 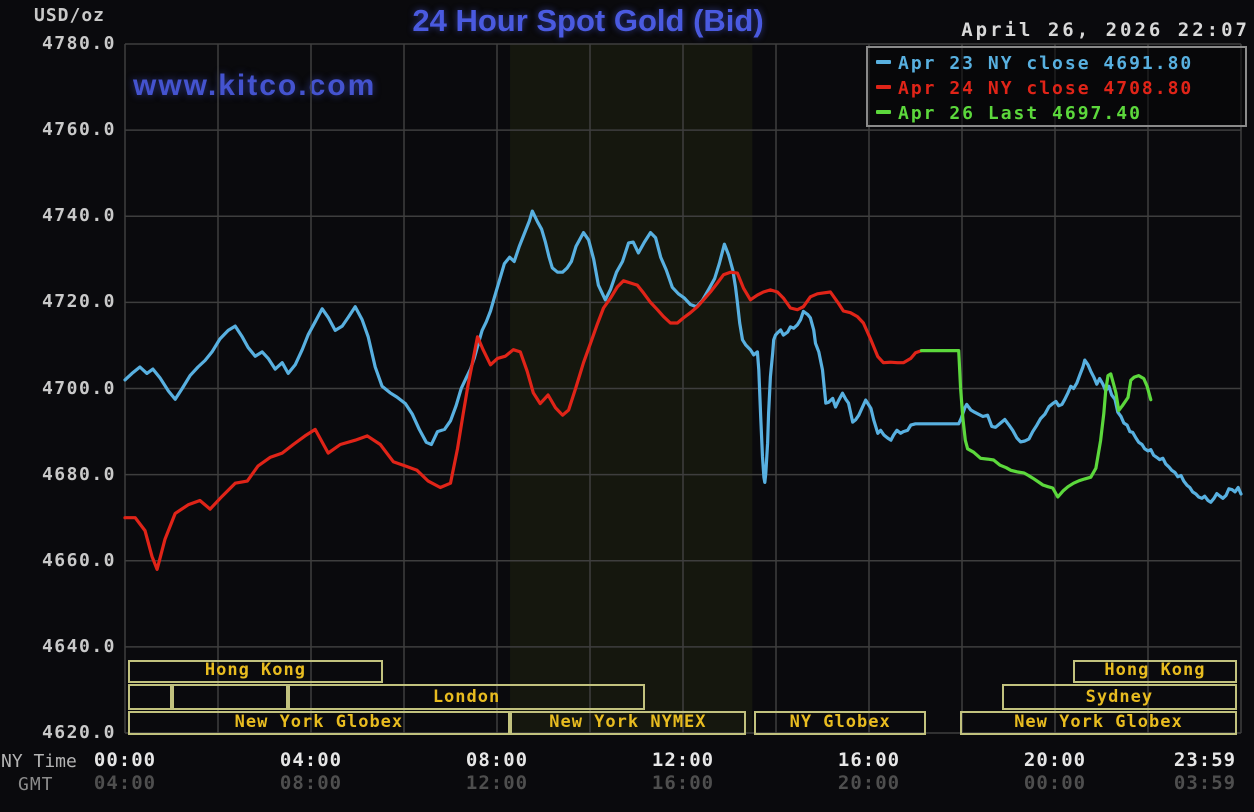 What do you see at coordinates (497, 760) in the screenshot?
I see `ny-time-tick: 08:00` at bounding box center [497, 760].